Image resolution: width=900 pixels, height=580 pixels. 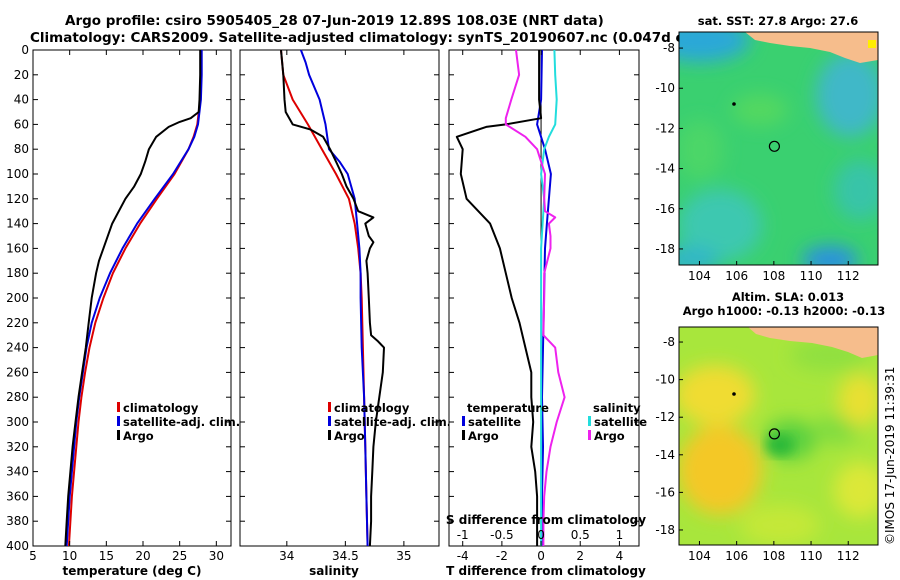 I want to click on y-tick-label: 160, so click(x=17, y=248).